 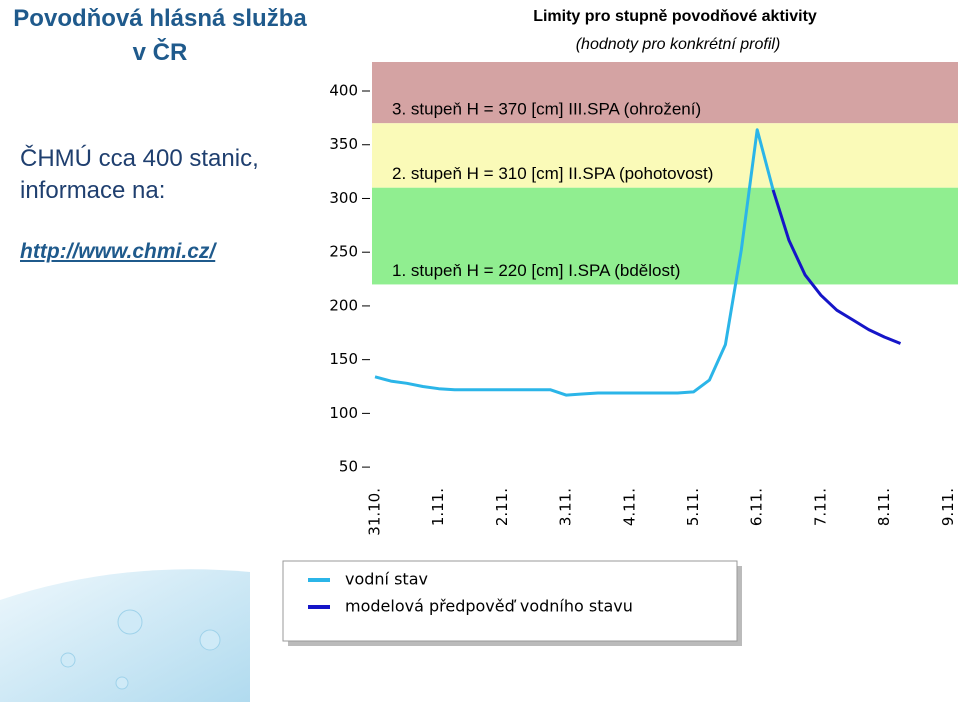 I want to click on link: http://www.chmi.cz/, so click(x=118, y=251).